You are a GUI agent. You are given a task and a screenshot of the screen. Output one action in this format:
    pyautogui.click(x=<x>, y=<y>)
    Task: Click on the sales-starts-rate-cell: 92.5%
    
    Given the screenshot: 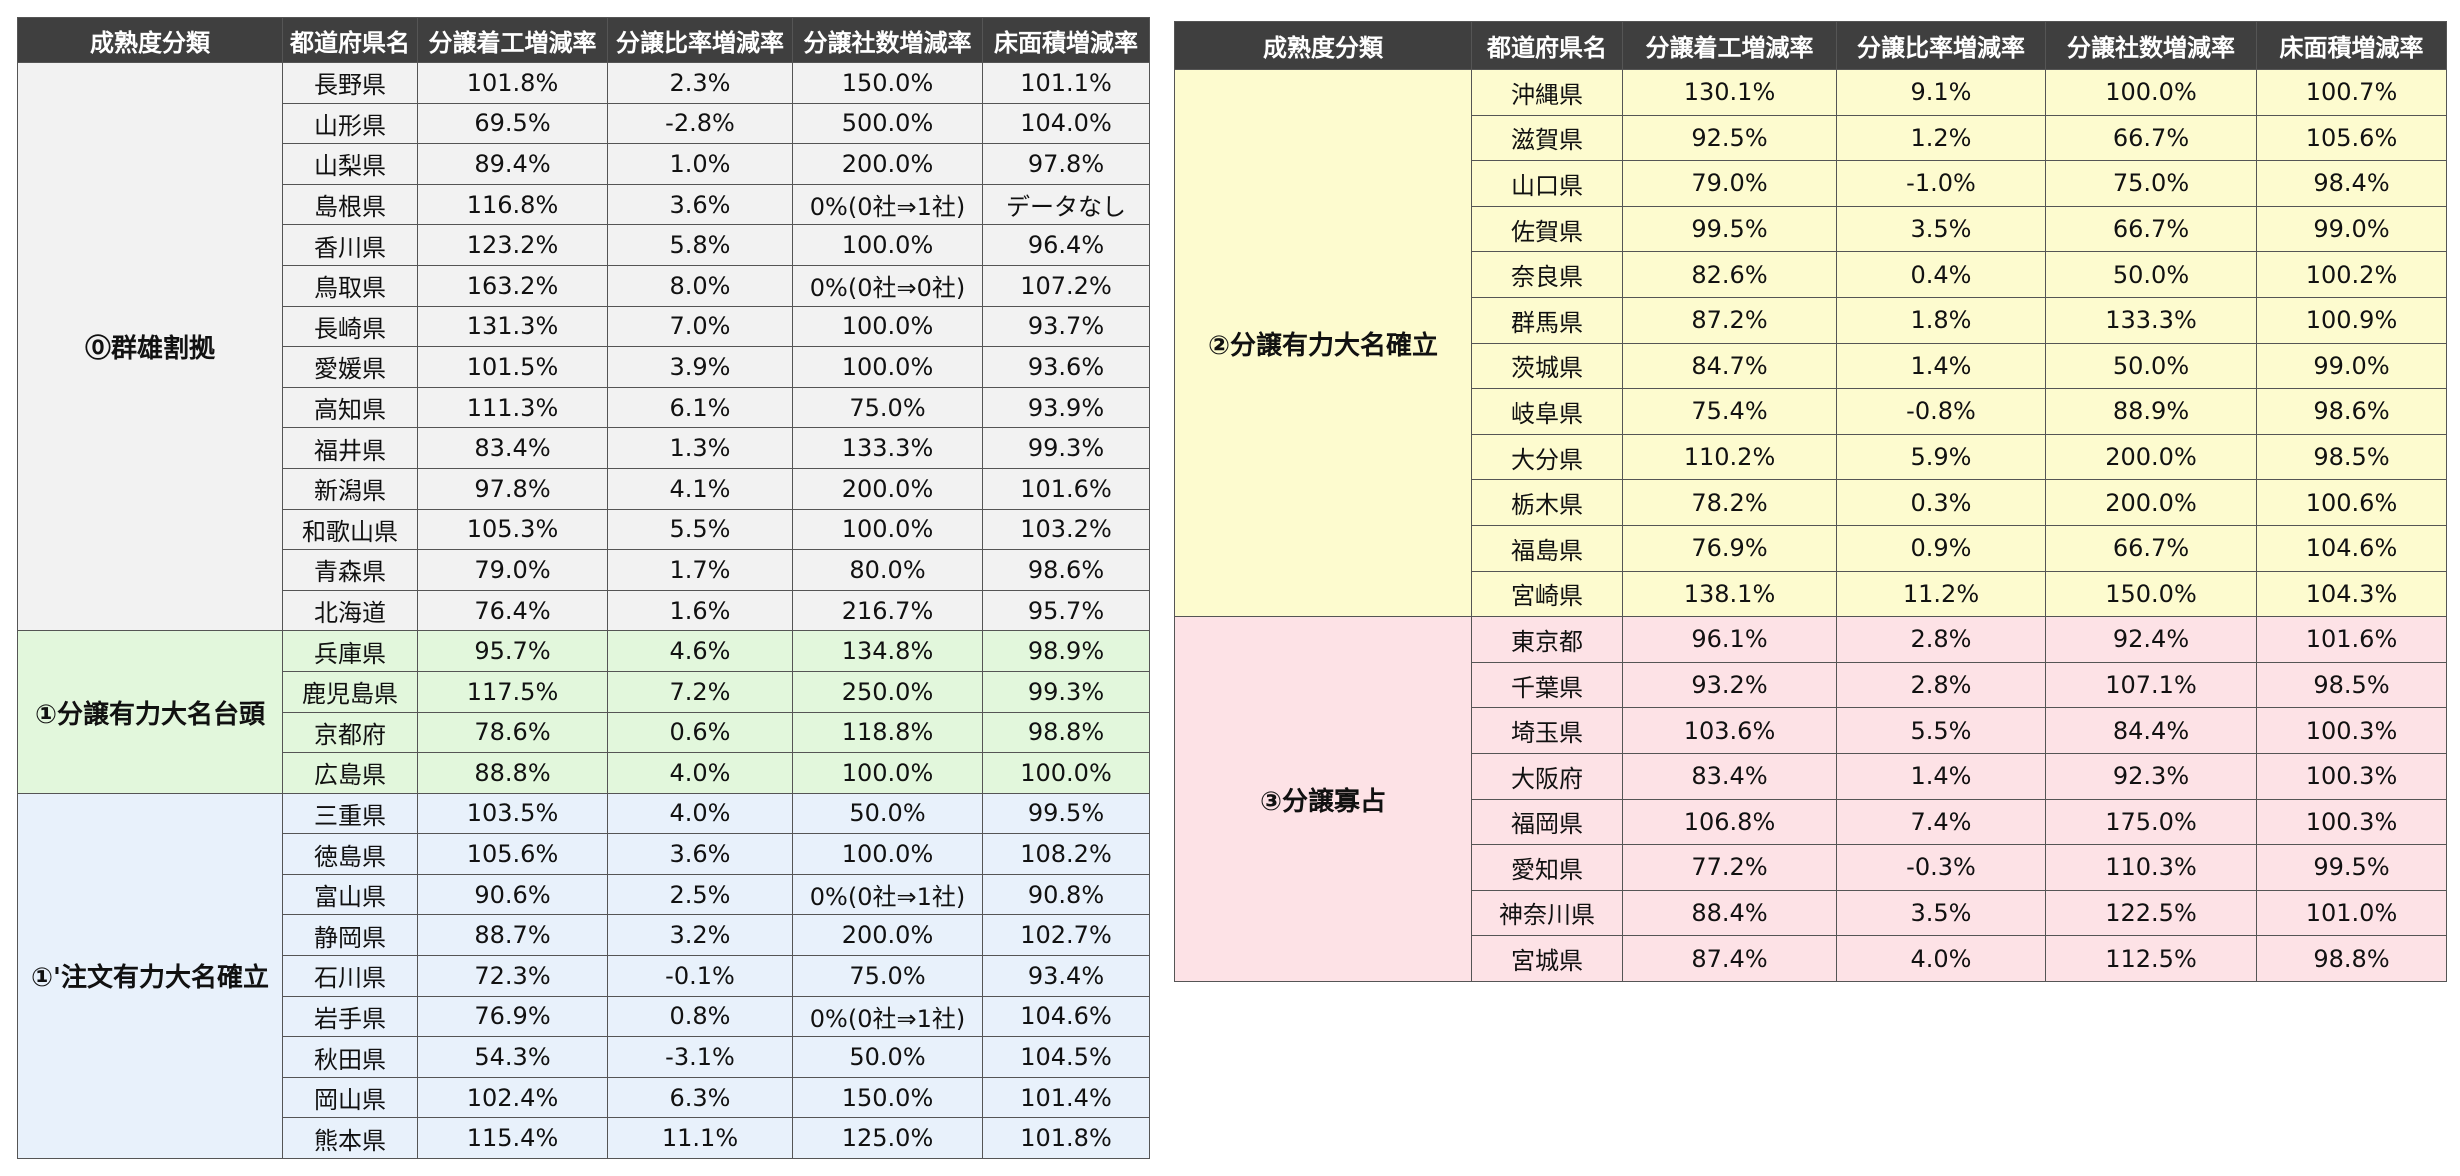 What is the action you would take?
    pyautogui.click(x=1729, y=138)
    